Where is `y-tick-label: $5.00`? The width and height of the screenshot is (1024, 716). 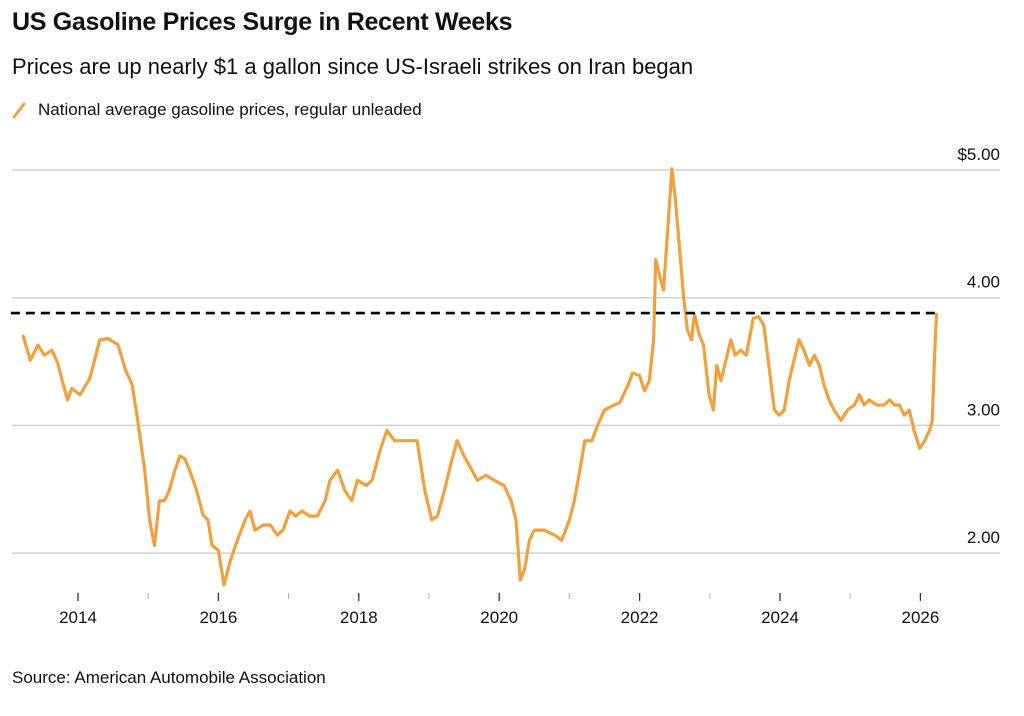
y-tick-label: $5.00 is located at coordinates (978, 154).